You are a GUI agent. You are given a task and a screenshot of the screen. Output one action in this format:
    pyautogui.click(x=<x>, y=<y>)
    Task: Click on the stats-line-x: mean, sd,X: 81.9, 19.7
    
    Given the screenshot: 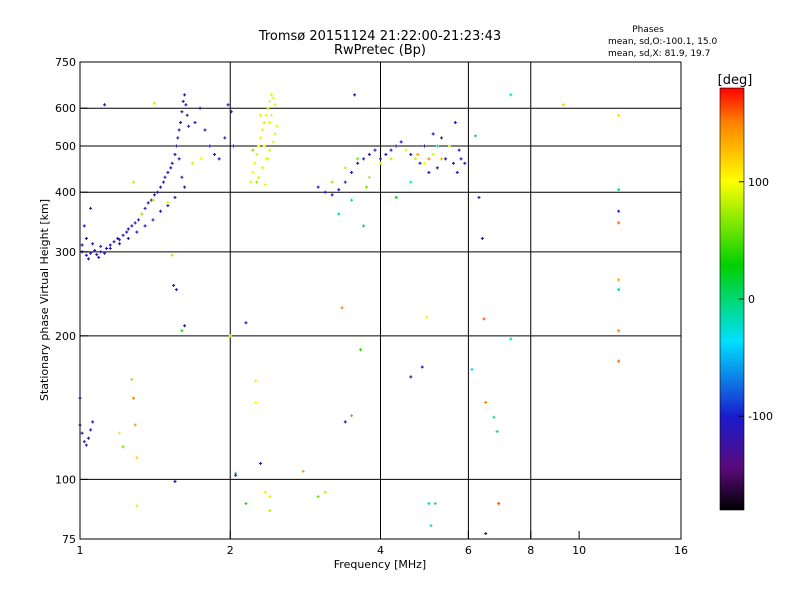 What is the action you would take?
    pyautogui.click(x=659, y=54)
    